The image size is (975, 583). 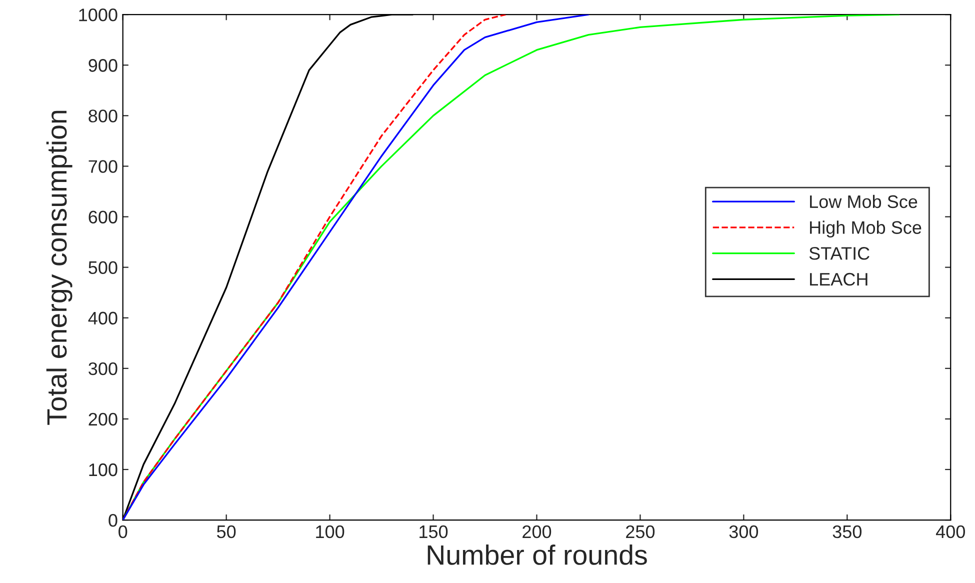 What do you see at coordinates (226, 531) in the screenshot?
I see `x-tick-label: 50` at bounding box center [226, 531].